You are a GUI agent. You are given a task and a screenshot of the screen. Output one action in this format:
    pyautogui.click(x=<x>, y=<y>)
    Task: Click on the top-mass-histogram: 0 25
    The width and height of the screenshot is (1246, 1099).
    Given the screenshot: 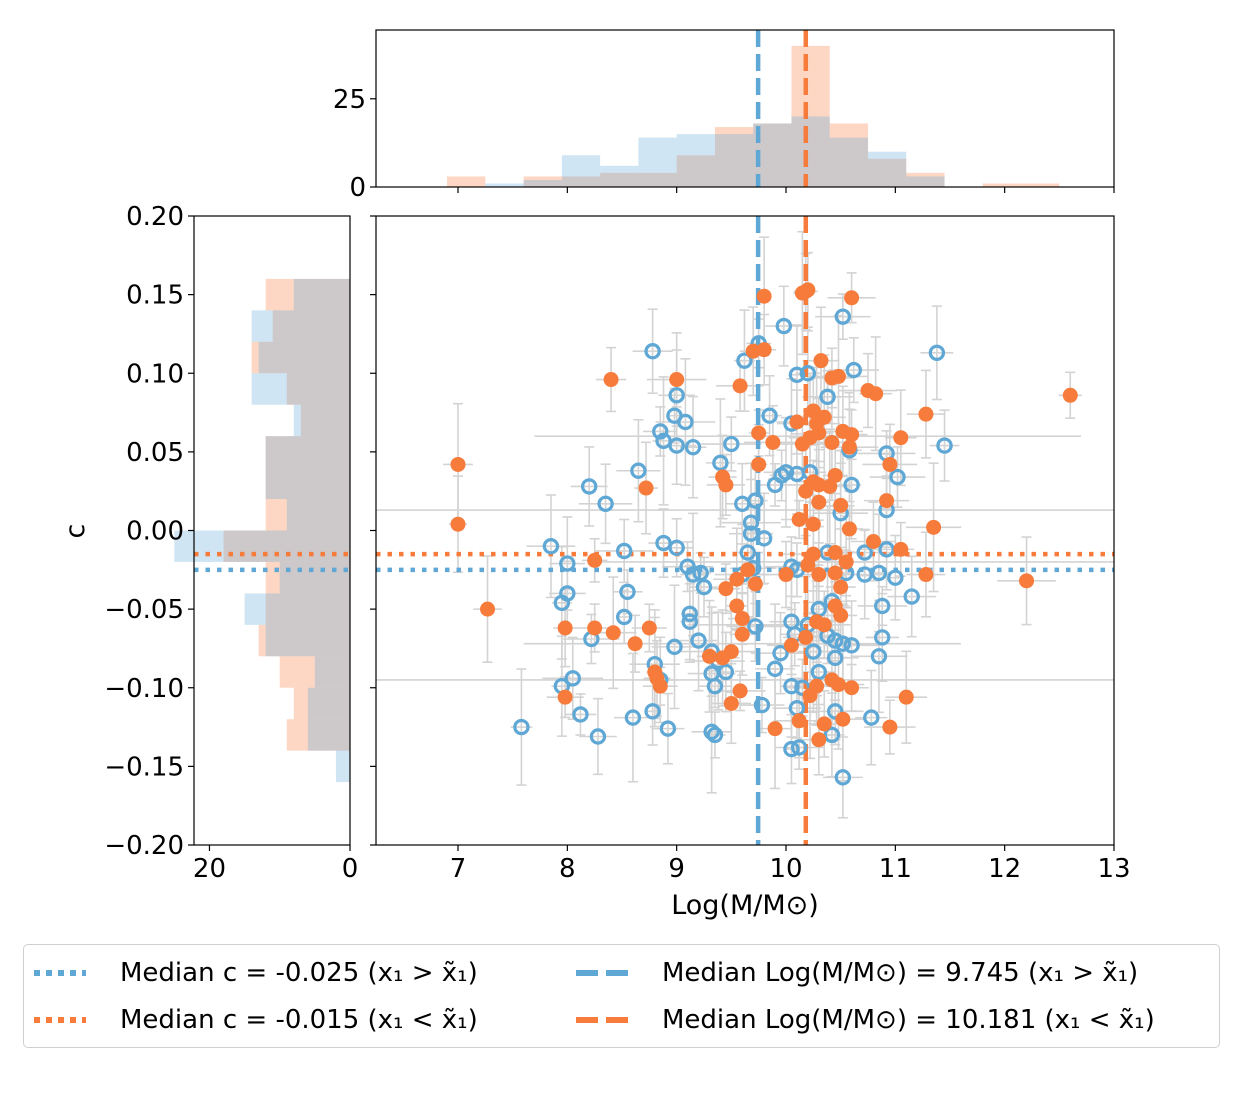 What is the action you would take?
    pyautogui.click(x=724, y=116)
    